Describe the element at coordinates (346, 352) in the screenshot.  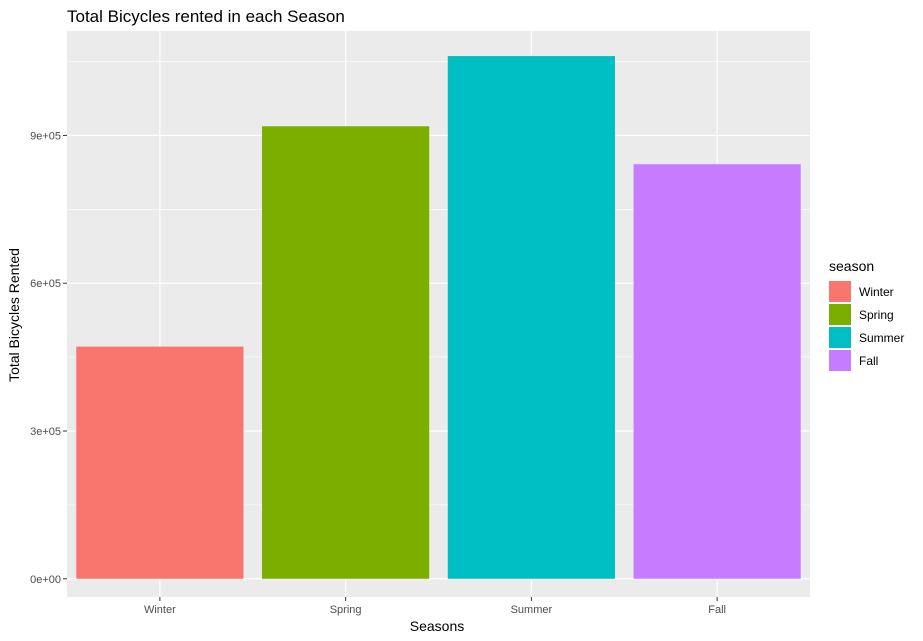
I see `bar-spring` at that location.